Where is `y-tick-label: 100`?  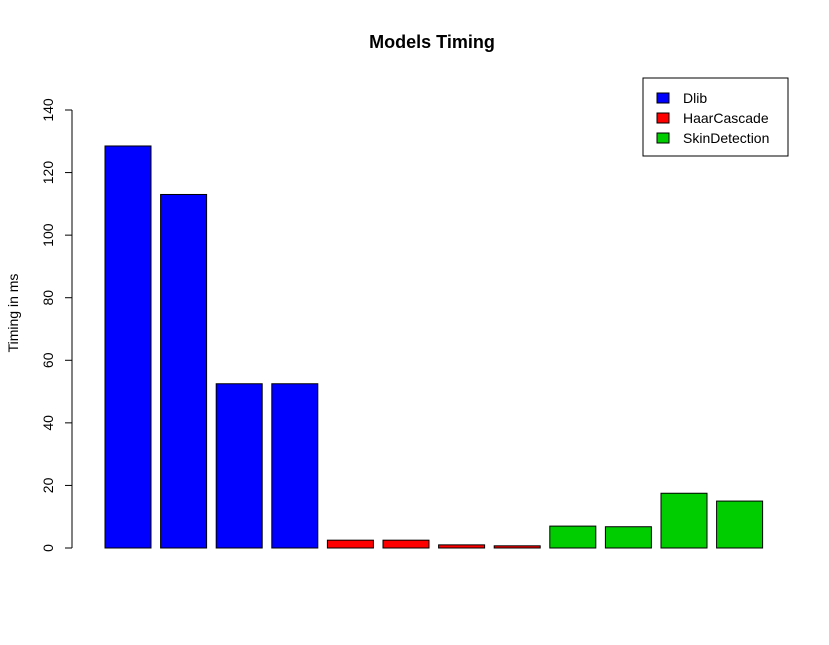
y-tick-label: 100 is located at coordinates (48, 235).